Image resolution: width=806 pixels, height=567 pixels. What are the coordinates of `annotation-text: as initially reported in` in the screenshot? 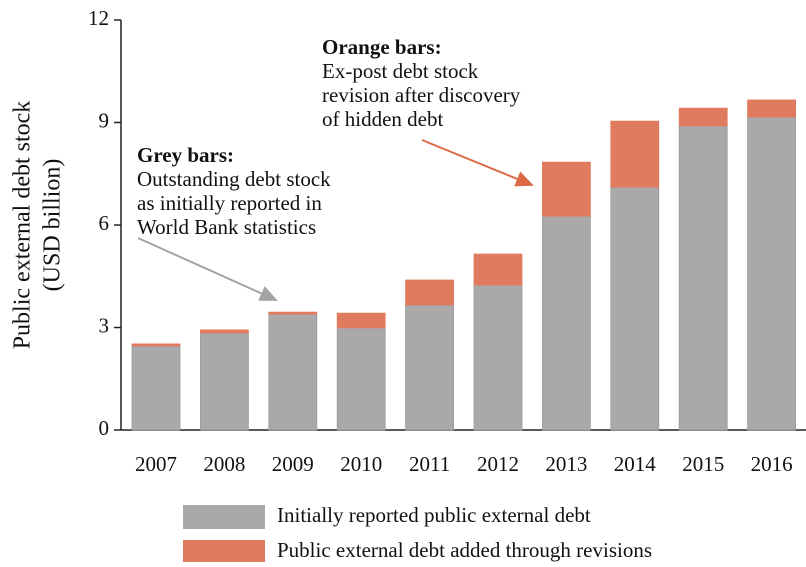 It's located at (229, 203).